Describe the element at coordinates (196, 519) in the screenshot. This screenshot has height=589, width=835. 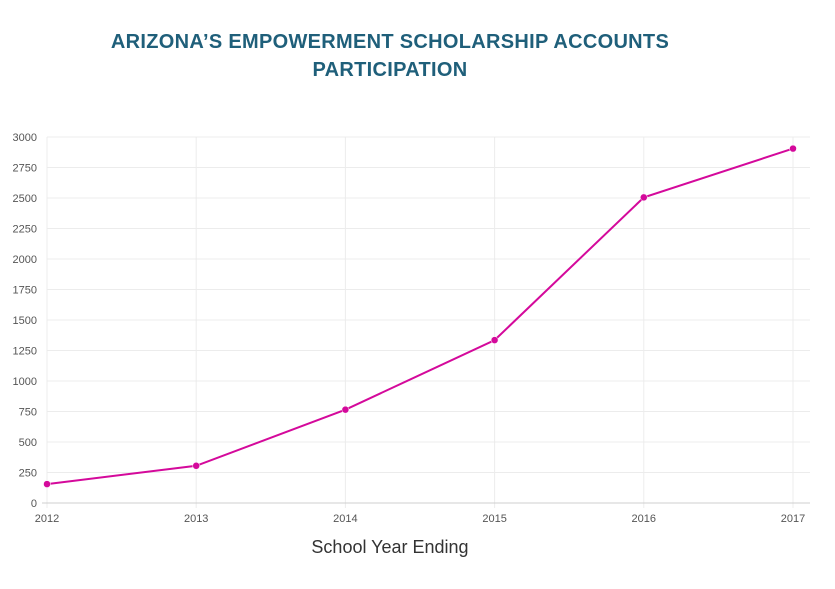
I see `x-tick-label: 2013` at that location.